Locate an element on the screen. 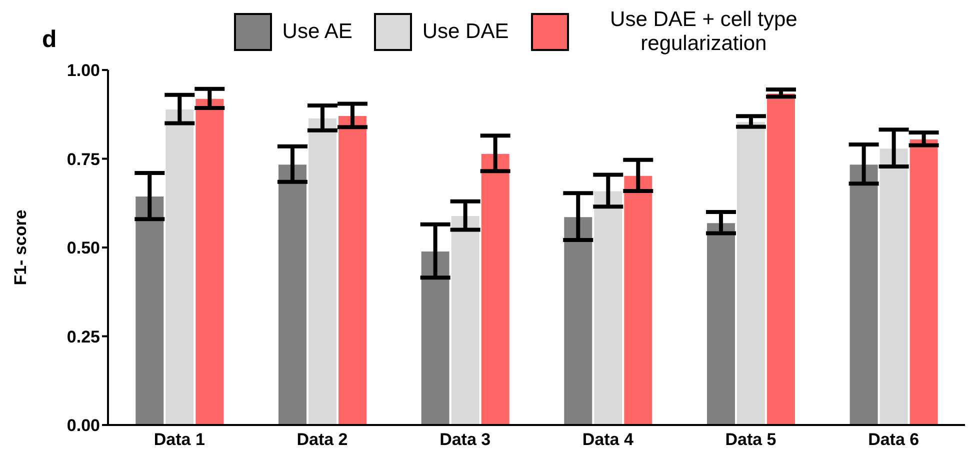 This screenshot has width=977, height=459. y-tick-label: 0.50 is located at coordinates (83, 248).